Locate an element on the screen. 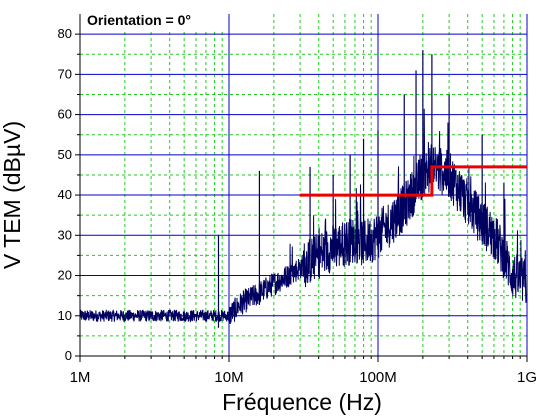  y-tick-label: 20 is located at coordinates (65, 275).